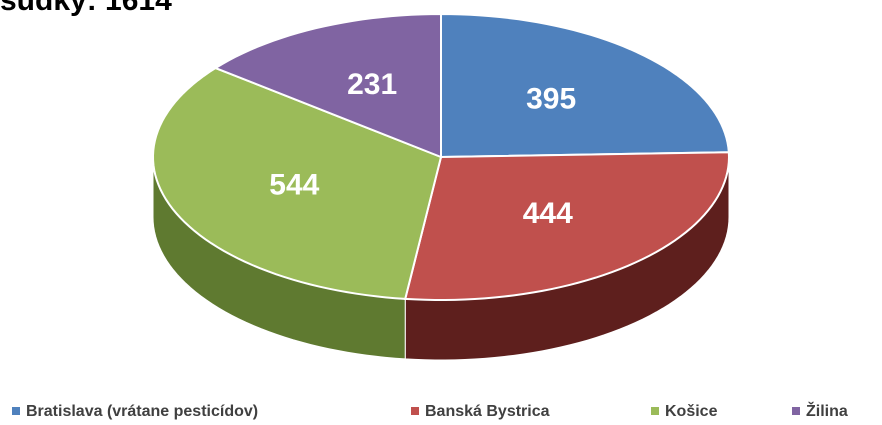 Image resolution: width=882 pixels, height=425 pixels. Describe the element at coordinates (294, 185) in the screenshot. I see `value-label: 544` at that location.